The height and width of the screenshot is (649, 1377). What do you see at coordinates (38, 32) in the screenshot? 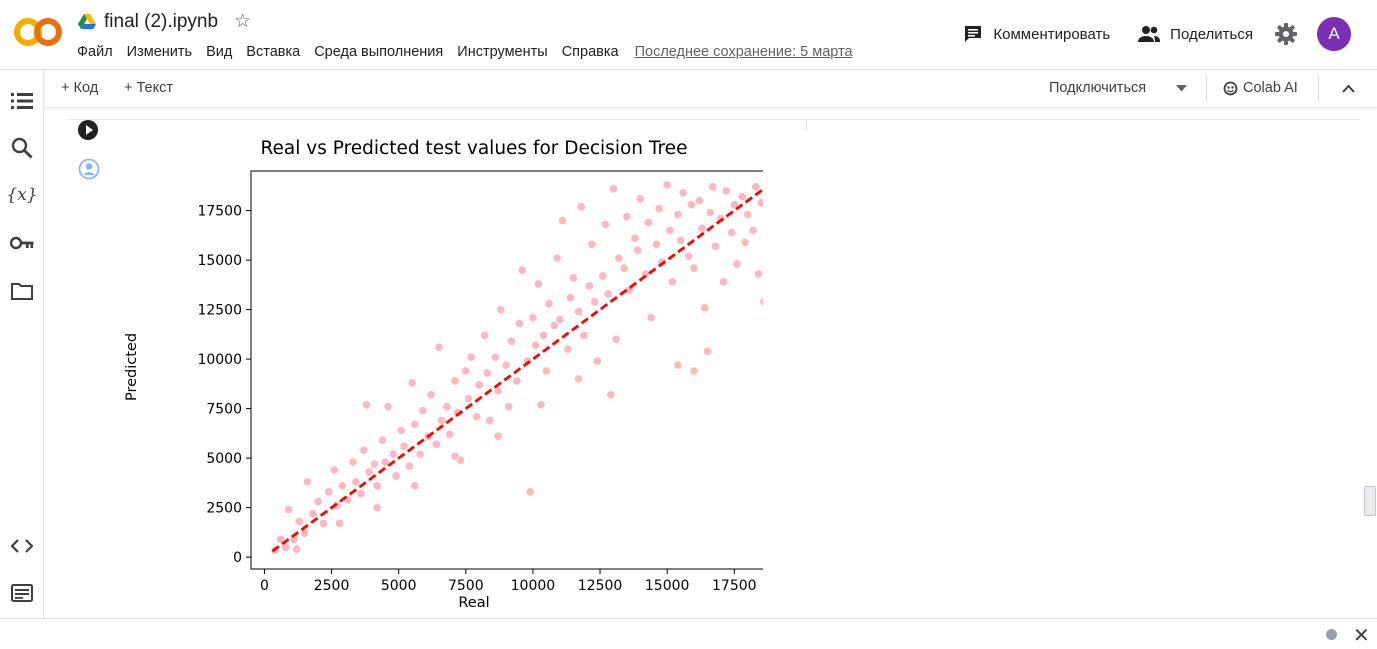
I see `colab-logo` at bounding box center [38, 32].